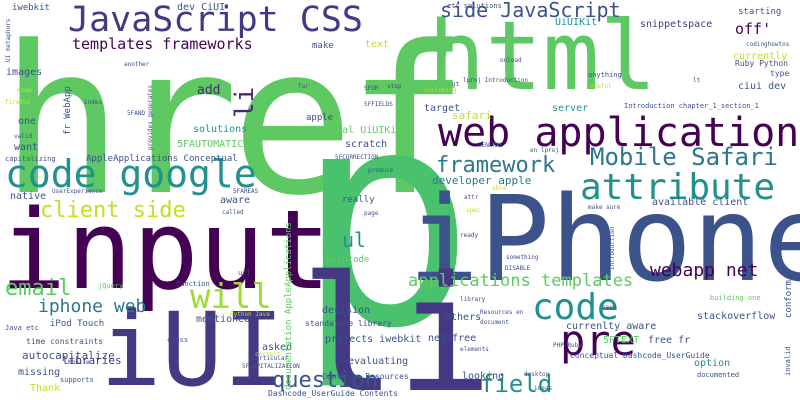  Describe the element at coordinates (456, 84) in the screenshot. I see `word-gt: gt` at that location.